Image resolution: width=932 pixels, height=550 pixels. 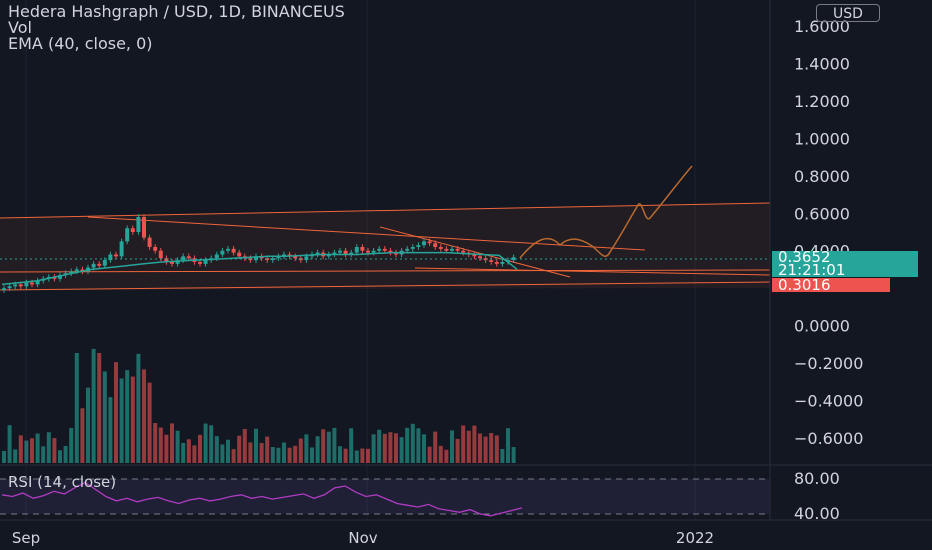 What do you see at coordinates (831, 285) in the screenshot?
I see `ema-price-tag: 0.3016` at bounding box center [831, 285].